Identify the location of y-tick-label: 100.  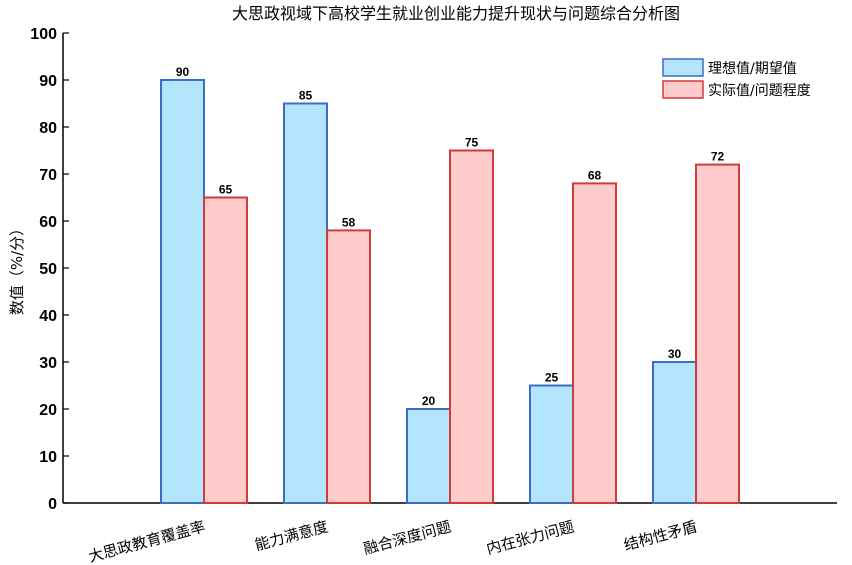
(43, 34).